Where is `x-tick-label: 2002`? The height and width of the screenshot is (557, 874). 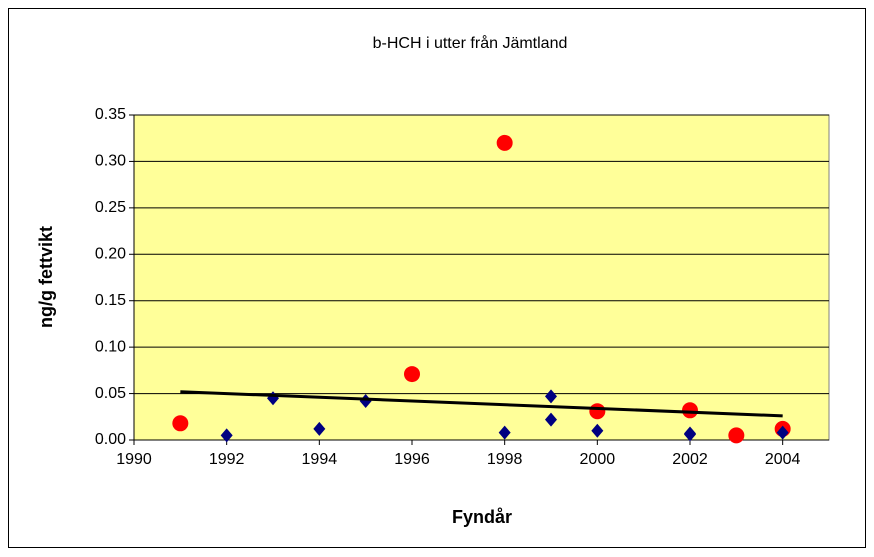
x-tick-label: 2002 is located at coordinates (690, 459).